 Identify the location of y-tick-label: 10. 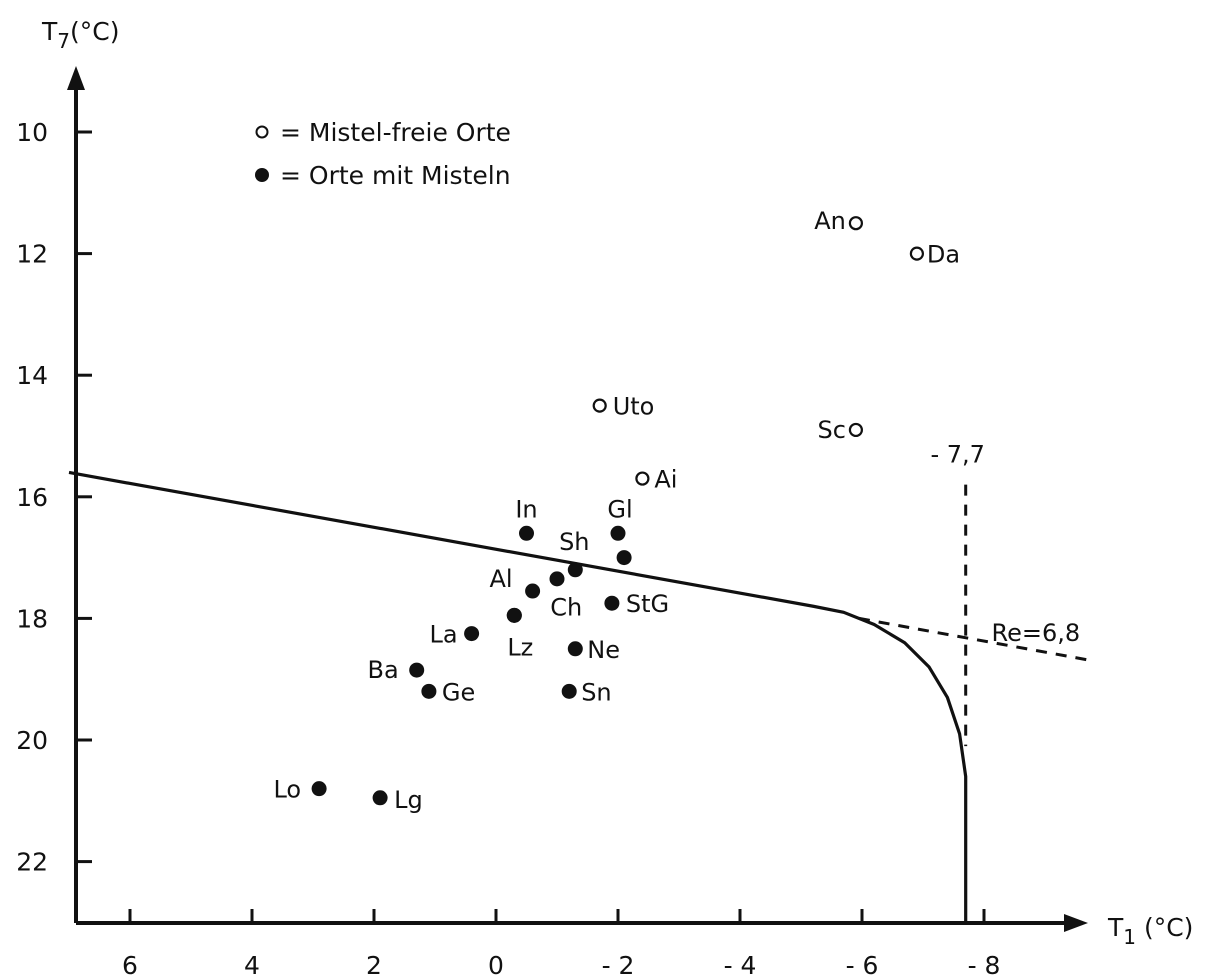
(32, 132).